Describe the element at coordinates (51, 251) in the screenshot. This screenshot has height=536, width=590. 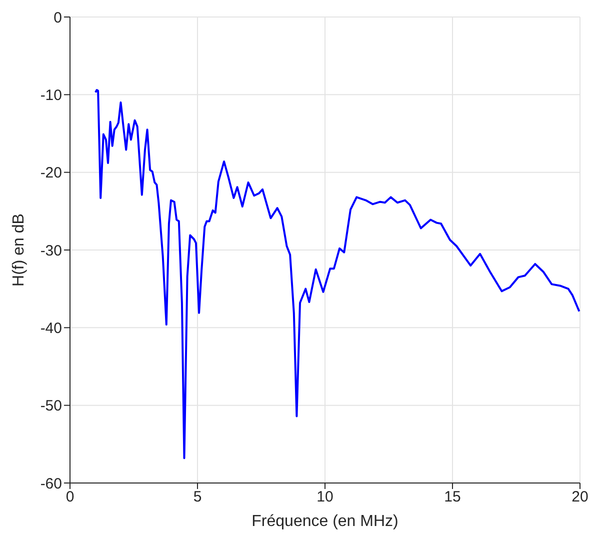
I see `y-tick-label: -30` at that location.